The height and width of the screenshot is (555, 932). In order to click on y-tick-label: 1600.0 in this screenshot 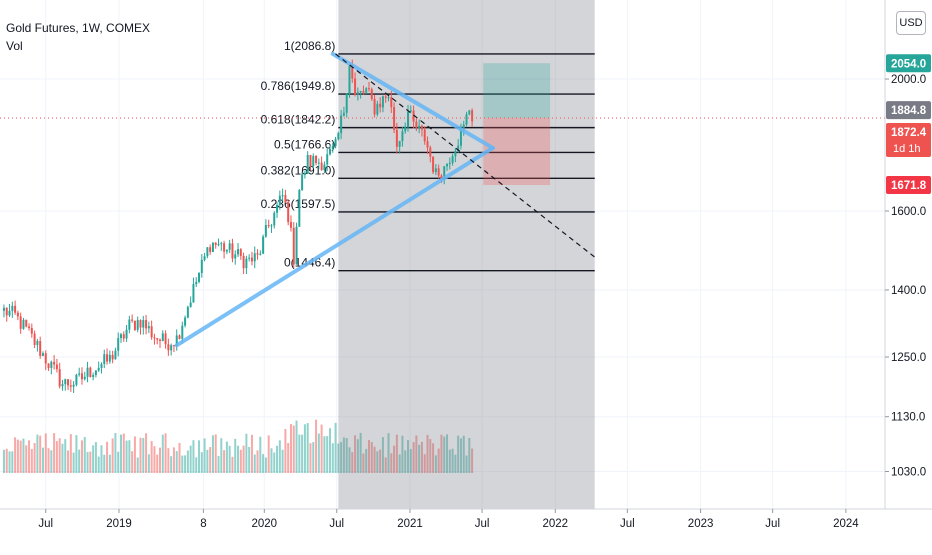, I will do `click(908, 212)`.